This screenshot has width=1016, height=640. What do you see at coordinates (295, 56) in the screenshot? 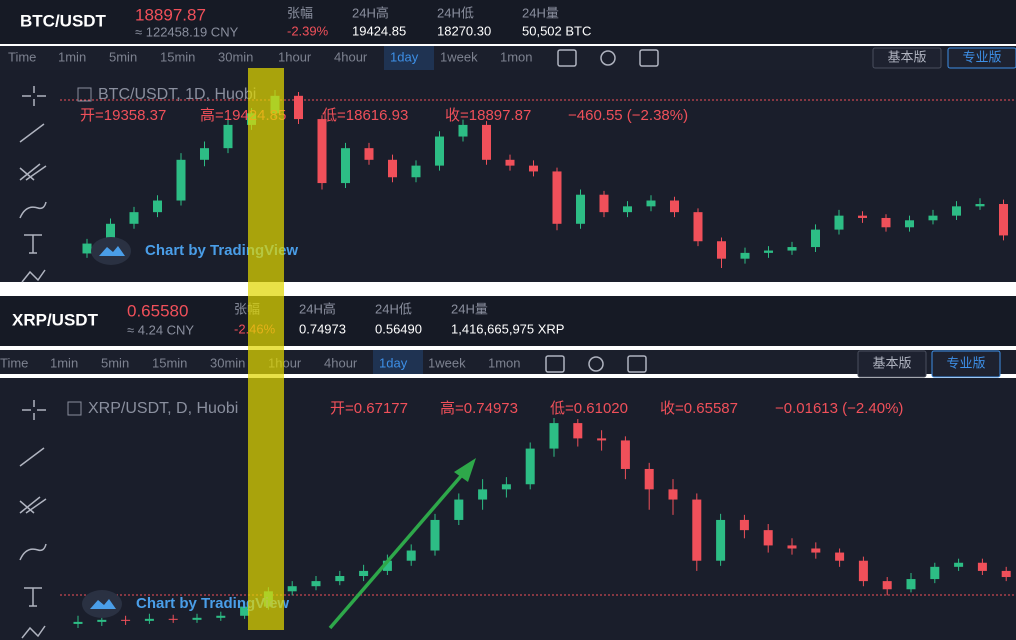
I see `interval-button: 1hour` at bounding box center [295, 56].